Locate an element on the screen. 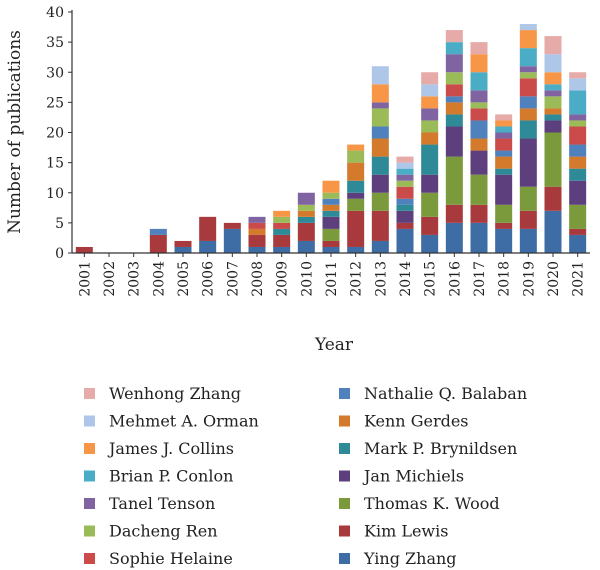 The image size is (600, 570). legend-label: Mark P. Brynildsen is located at coordinates (440, 448).